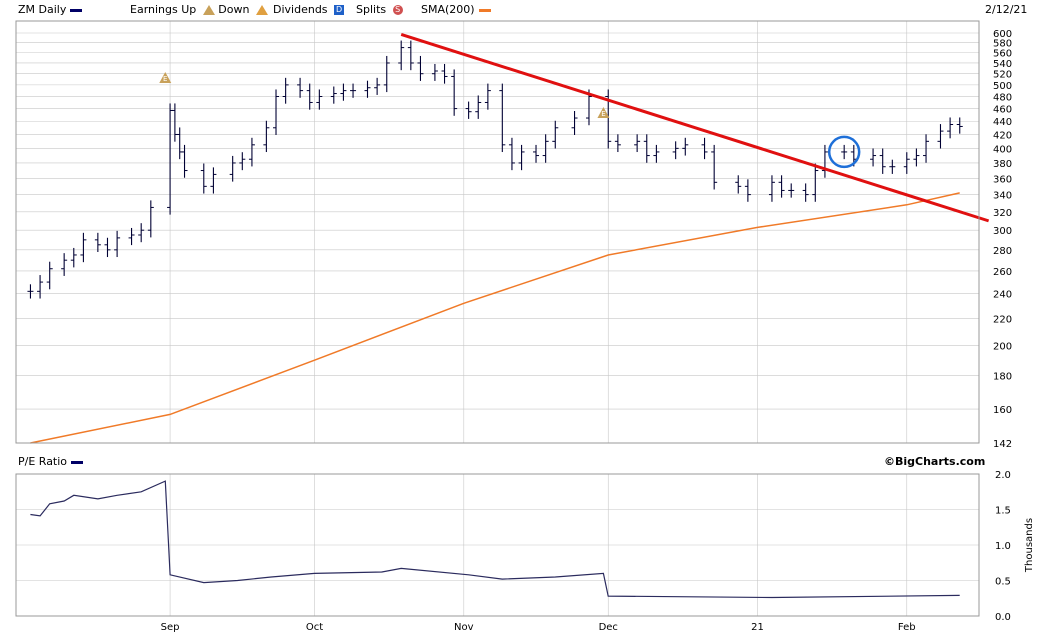 This screenshot has width=1045, height=635. What do you see at coordinates (1003, 511) in the screenshot?
I see `pe-y-tick: 1.5` at bounding box center [1003, 511].